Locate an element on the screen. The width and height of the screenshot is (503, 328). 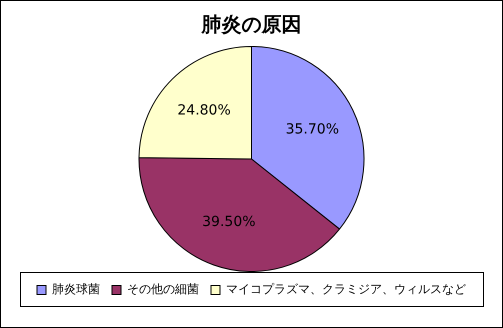
chart-title: 肺炎の原因 is located at coordinates (251, 24).